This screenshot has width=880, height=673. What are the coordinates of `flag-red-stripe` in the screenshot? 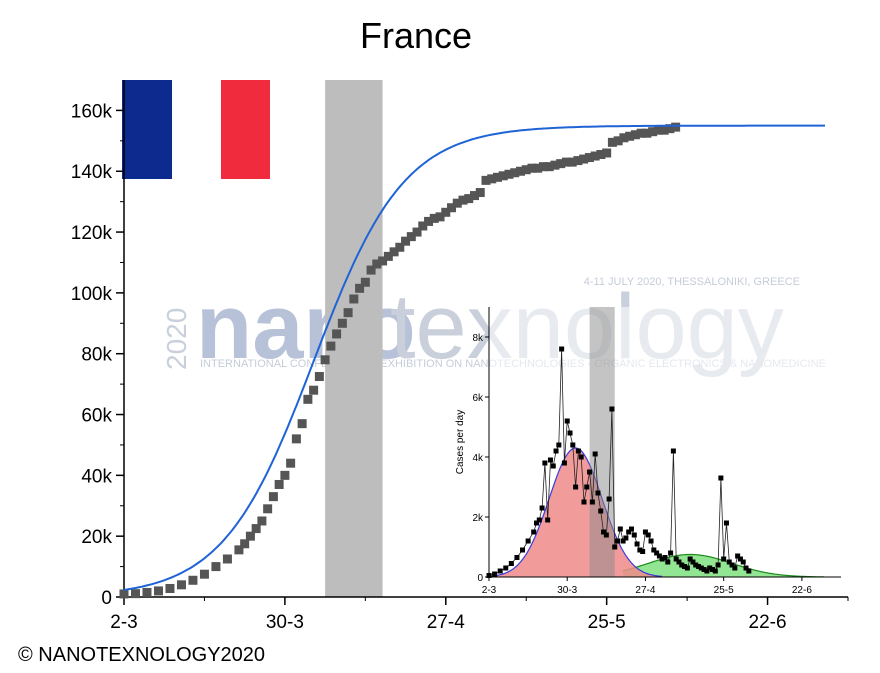 It's located at (245, 129).